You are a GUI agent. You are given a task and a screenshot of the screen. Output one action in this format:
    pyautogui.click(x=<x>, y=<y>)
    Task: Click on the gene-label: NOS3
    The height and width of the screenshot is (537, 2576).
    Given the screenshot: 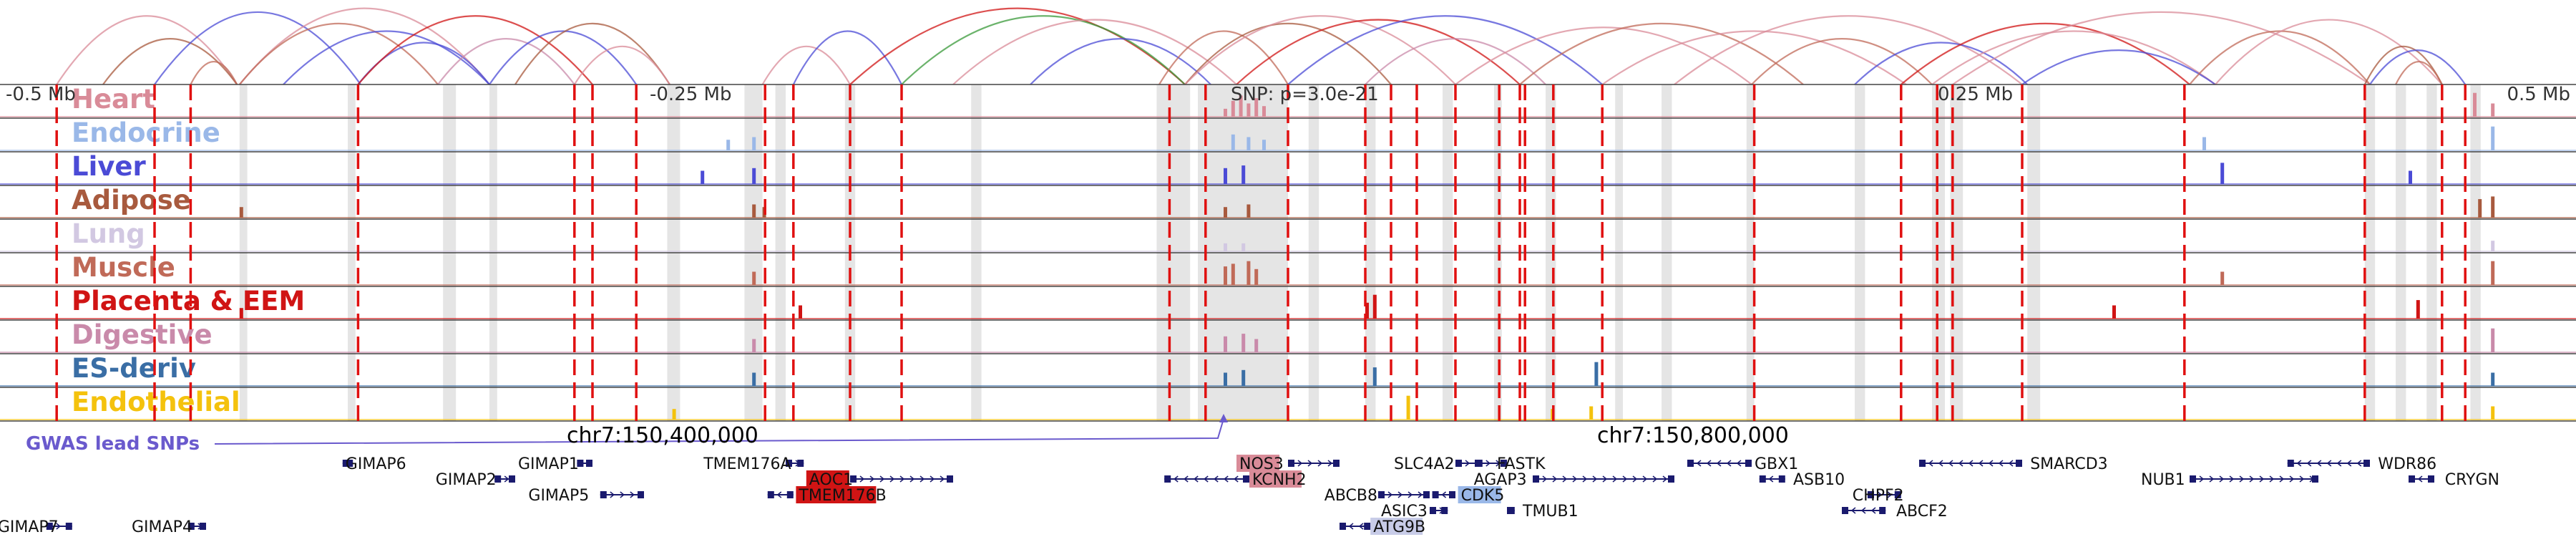 What is the action you would take?
    pyautogui.click(x=1261, y=464)
    